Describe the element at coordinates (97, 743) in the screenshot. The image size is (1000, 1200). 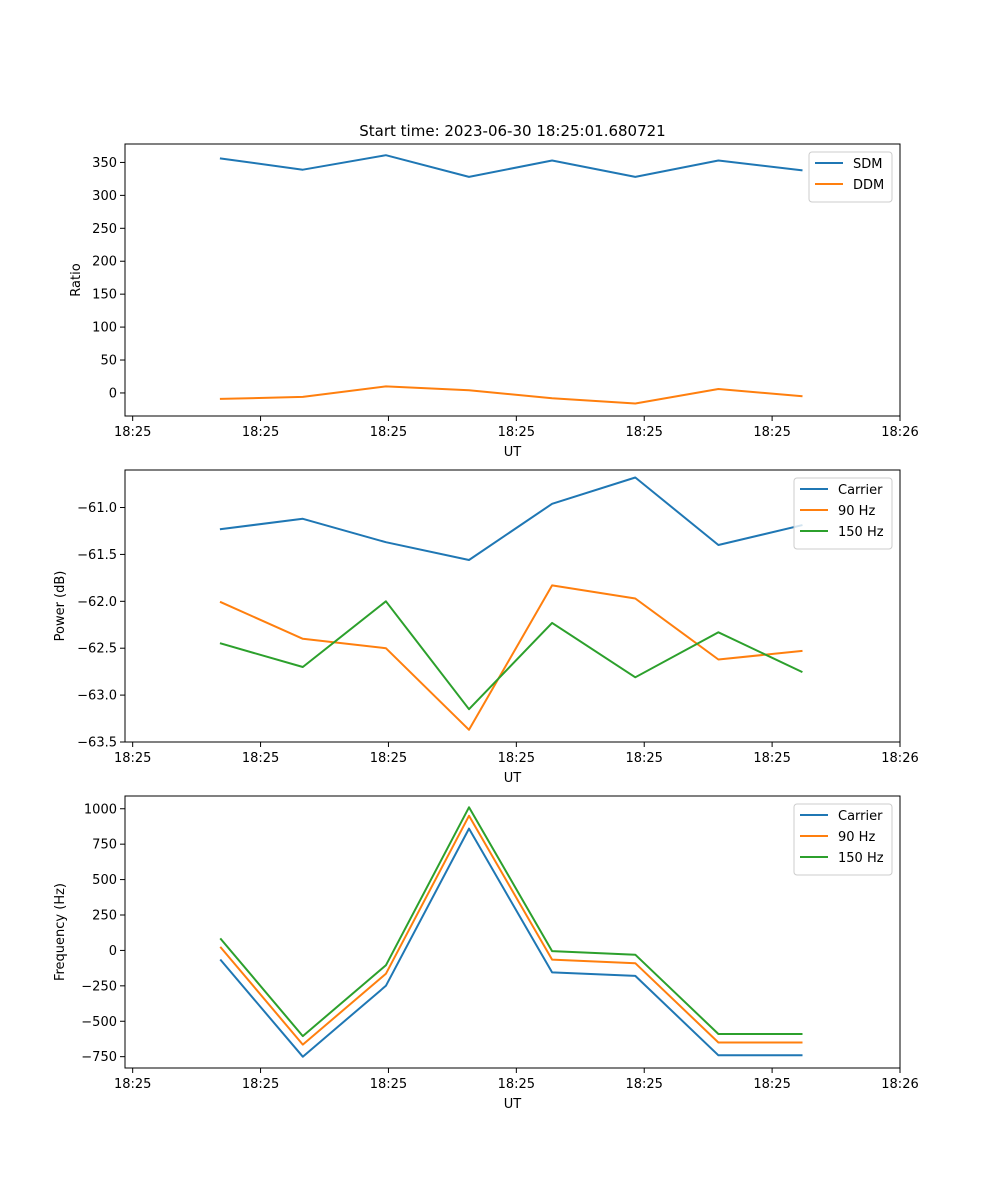
I see `y-tick-label: −63.5` at that location.